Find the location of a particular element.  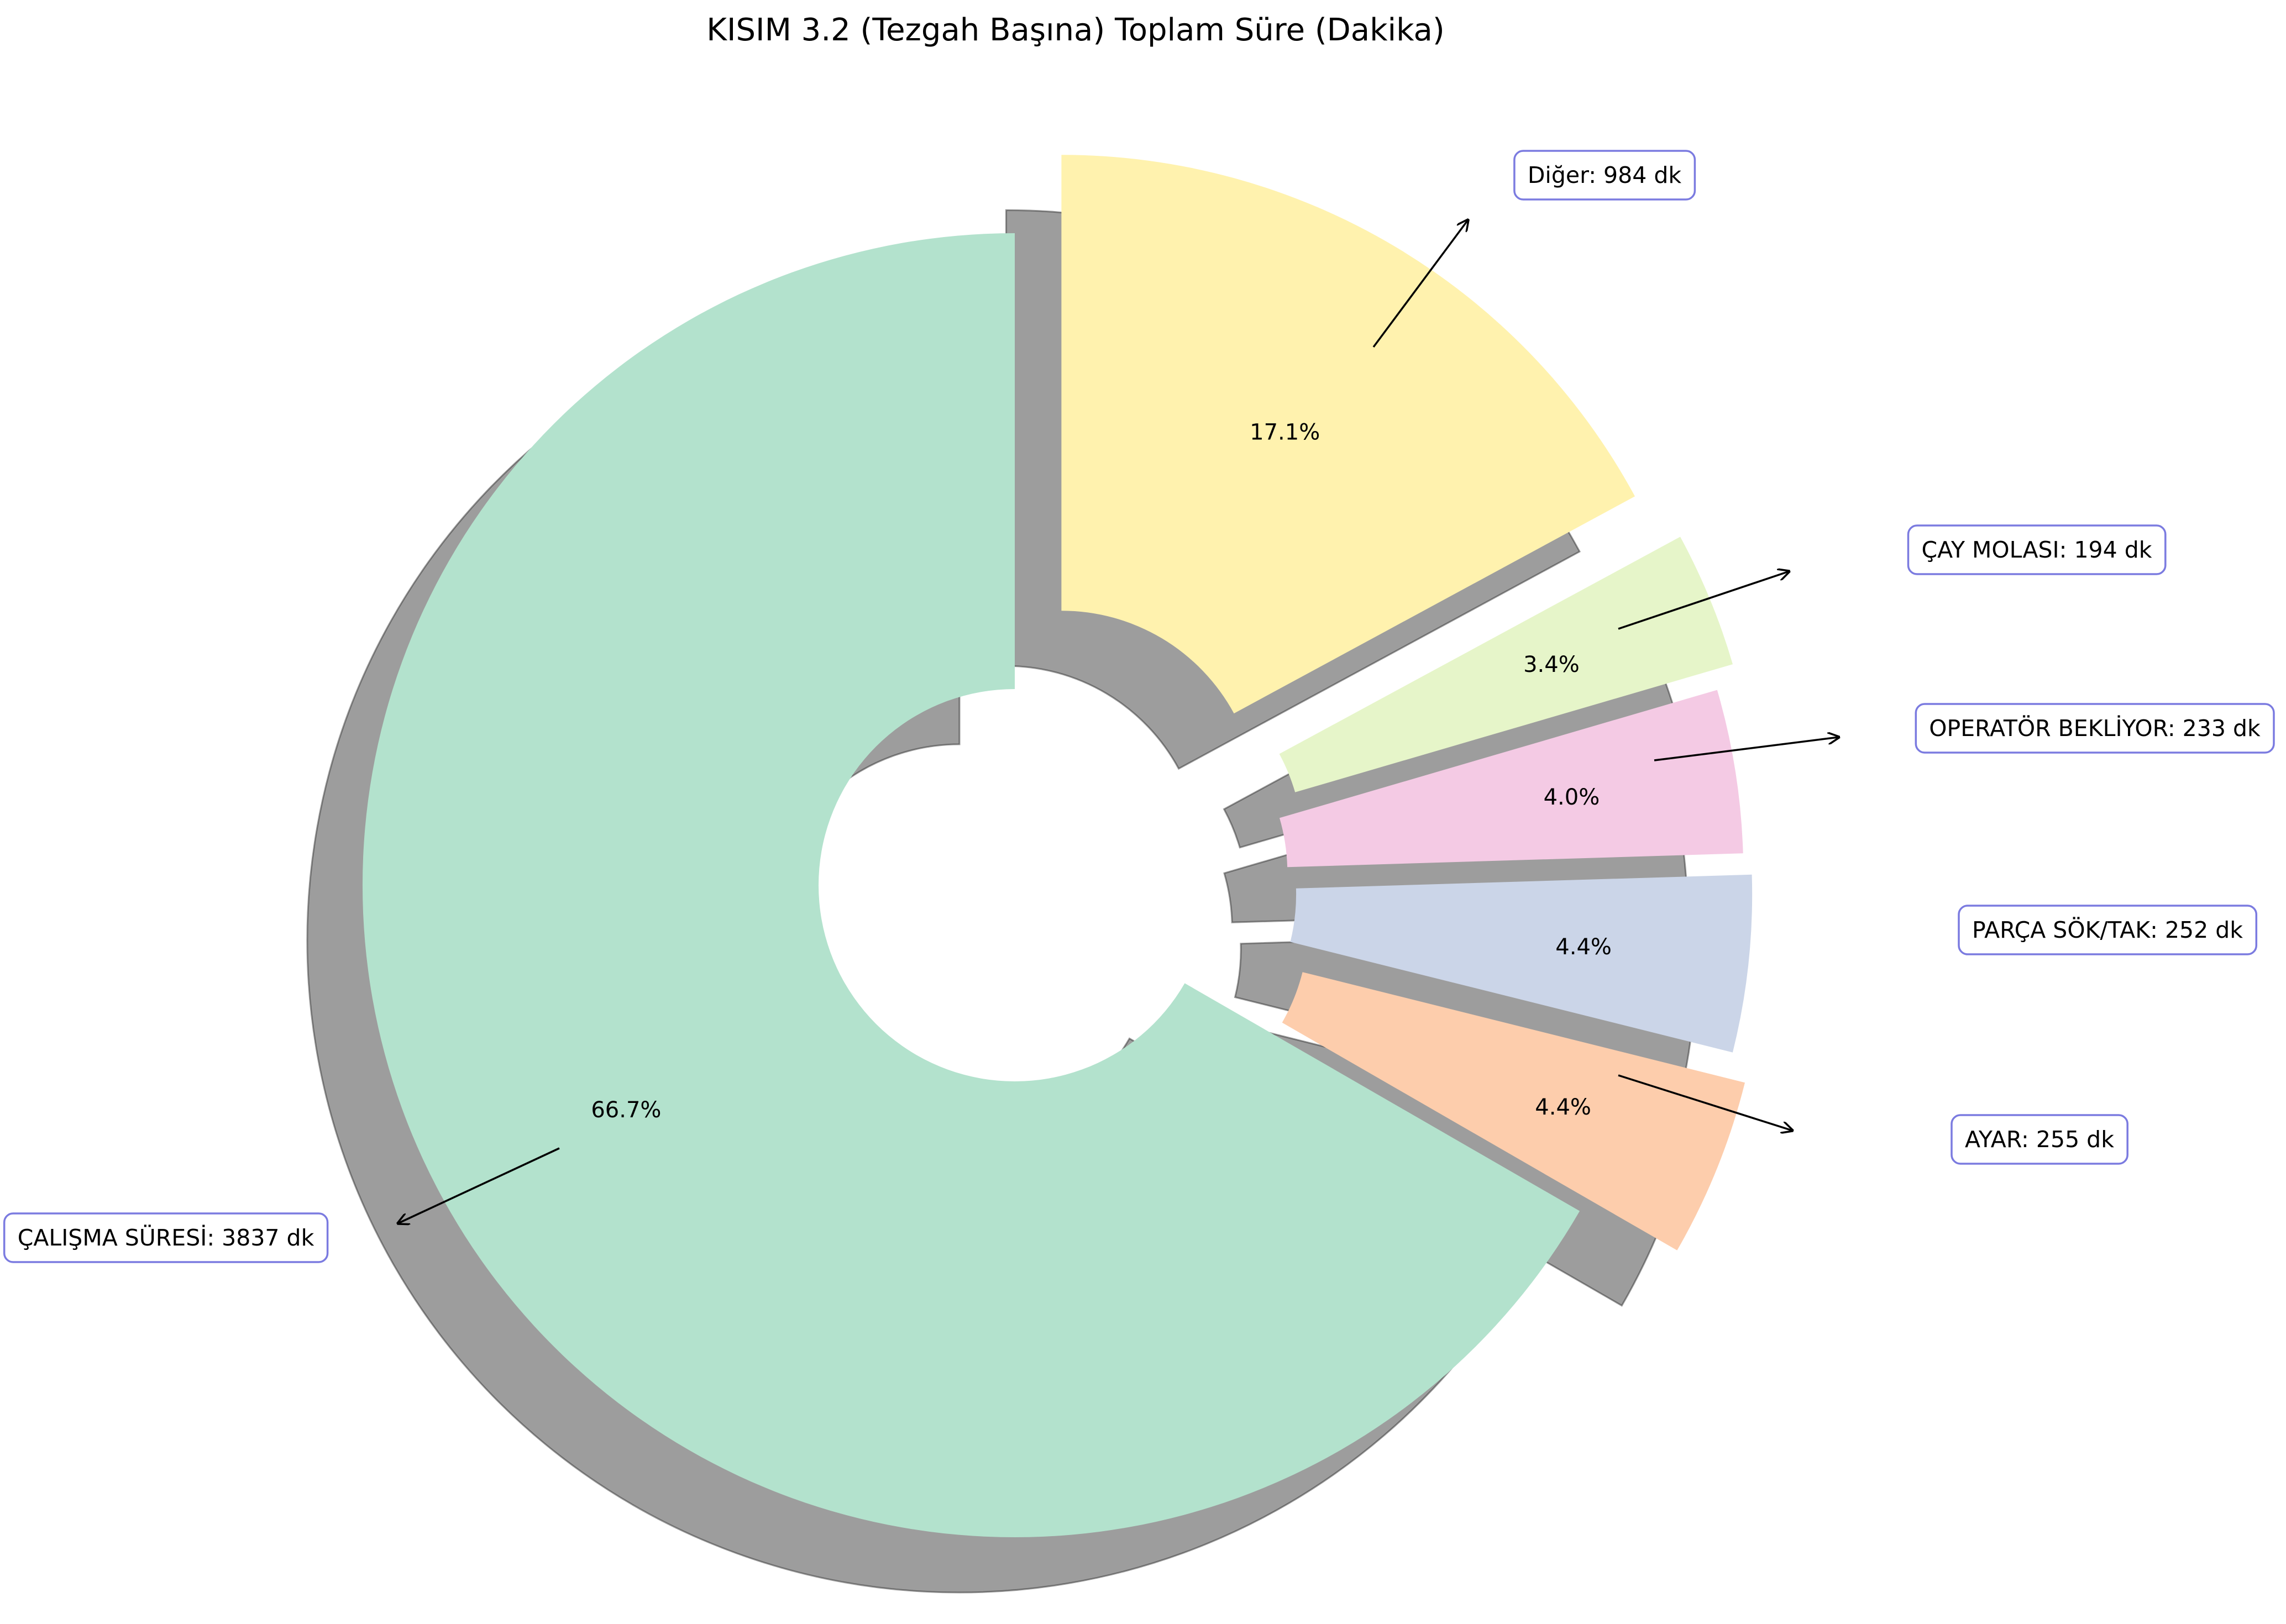

callout-label-calisma-suresi: ÇALIŞMA SÜRESİ: 3837 dk is located at coordinates (166, 1237).